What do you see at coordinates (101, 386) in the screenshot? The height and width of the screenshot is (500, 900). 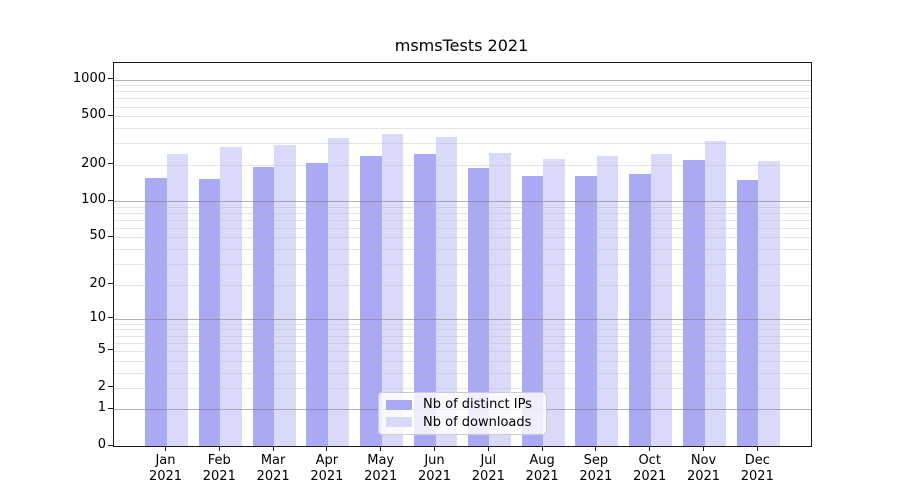 I see `y-tick-label-2: 2` at bounding box center [101, 386].